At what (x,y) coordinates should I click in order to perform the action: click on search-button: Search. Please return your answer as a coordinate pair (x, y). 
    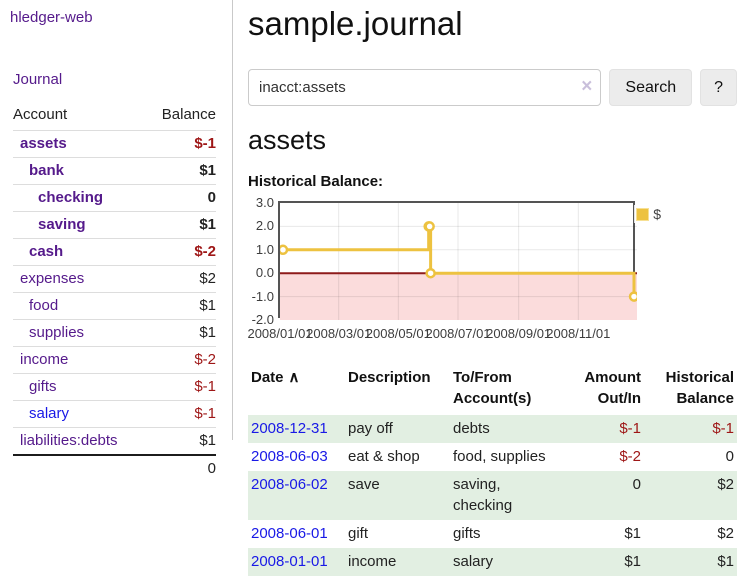
    Looking at the image, I should click on (651, 87).